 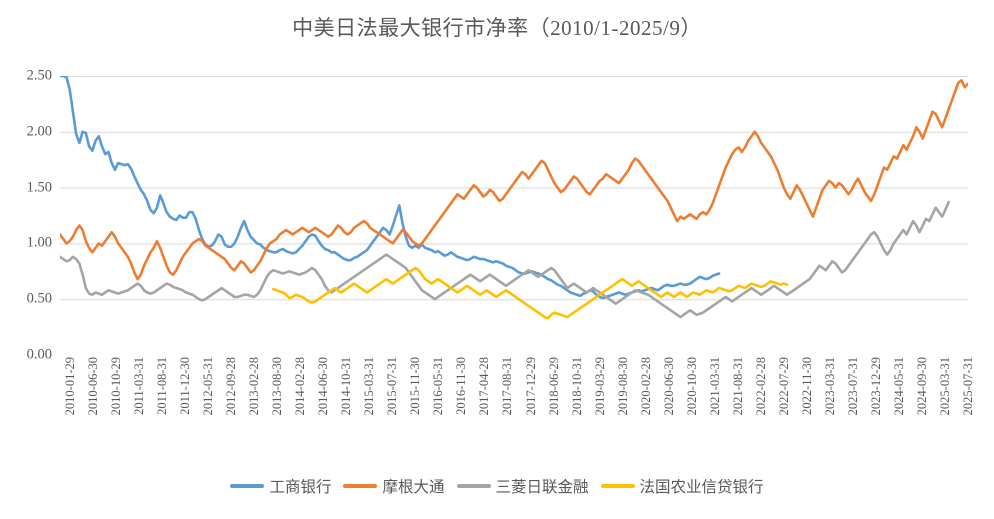 What do you see at coordinates (39, 131) in the screenshot?
I see `y-tick-label: 2.00` at bounding box center [39, 131].